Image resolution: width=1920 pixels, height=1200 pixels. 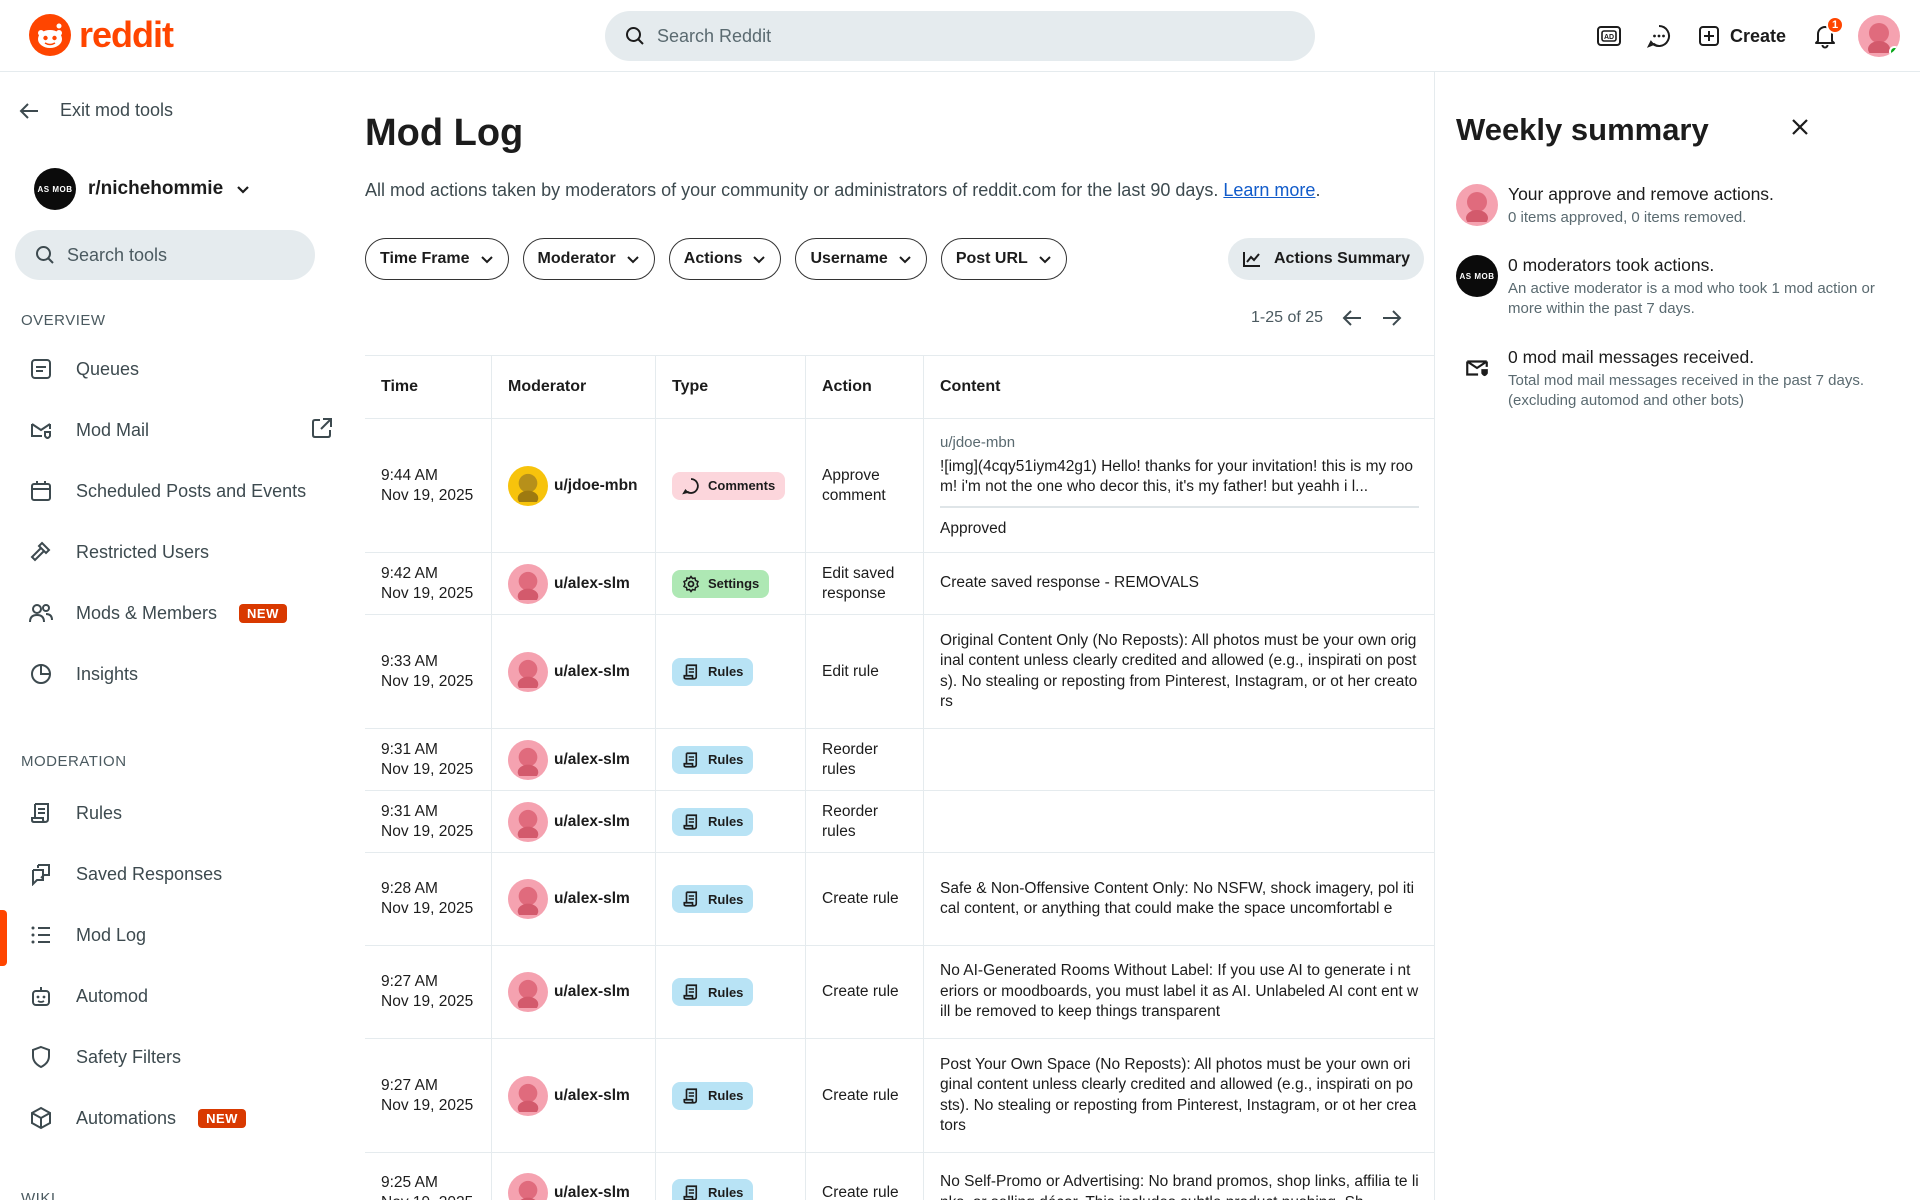 I want to click on type-cell: Rules, so click(x=731, y=899).